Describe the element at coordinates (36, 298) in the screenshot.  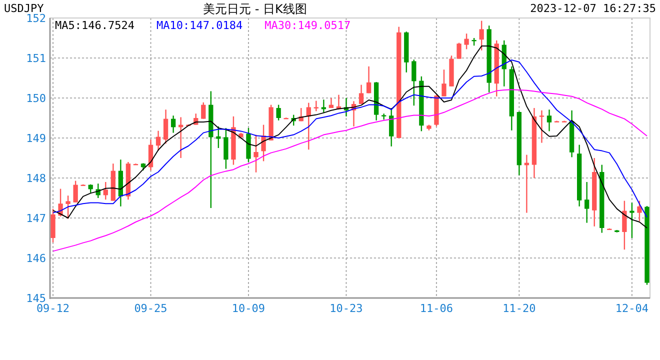
I see `y-tick-label: 145` at that location.